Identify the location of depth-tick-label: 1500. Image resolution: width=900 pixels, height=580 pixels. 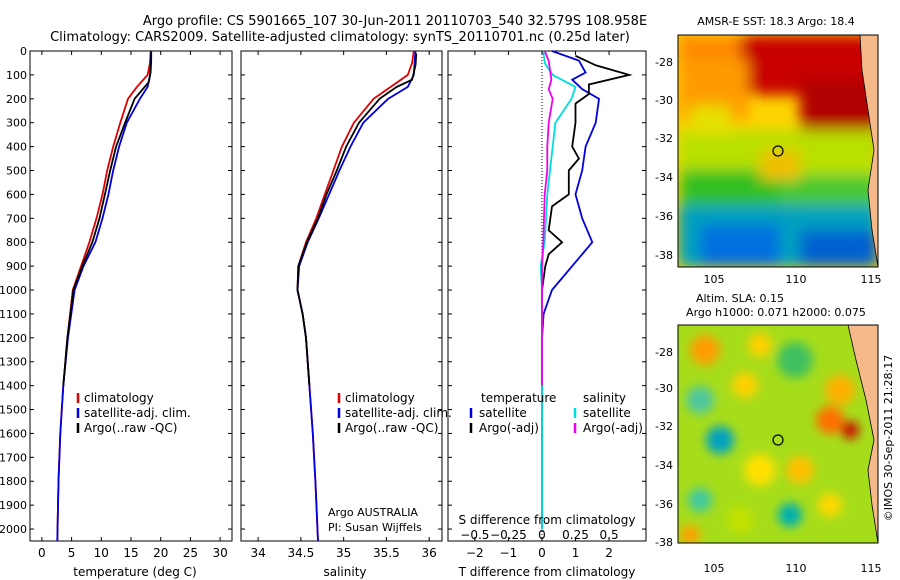
(13, 410).